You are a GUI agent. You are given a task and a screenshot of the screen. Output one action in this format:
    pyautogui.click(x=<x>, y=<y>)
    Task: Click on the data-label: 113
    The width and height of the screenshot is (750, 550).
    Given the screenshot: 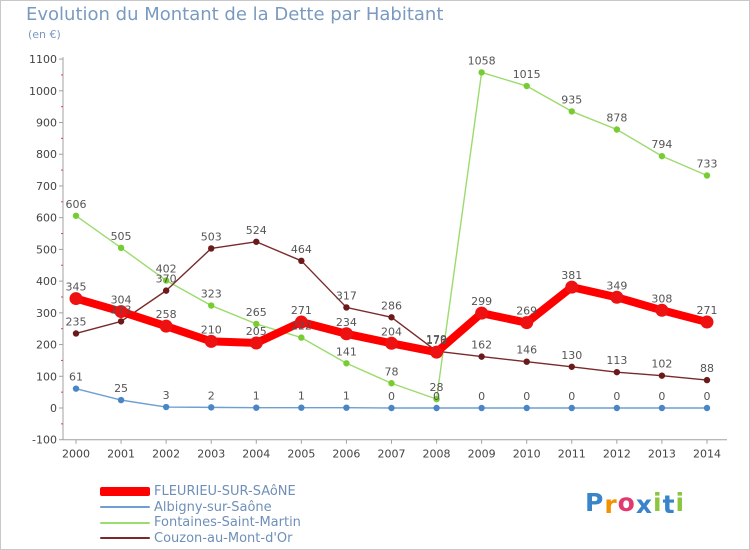 What is the action you would take?
    pyautogui.click(x=616, y=360)
    